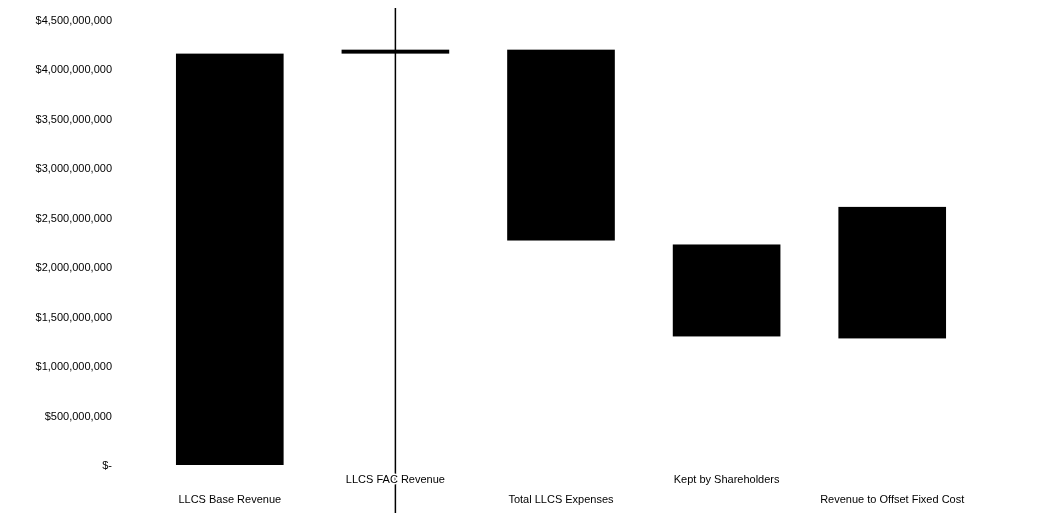 The height and width of the screenshot is (521, 1062). Describe the element at coordinates (726, 479) in the screenshot. I see `x-tick-label: Kept by Shareholders` at that location.